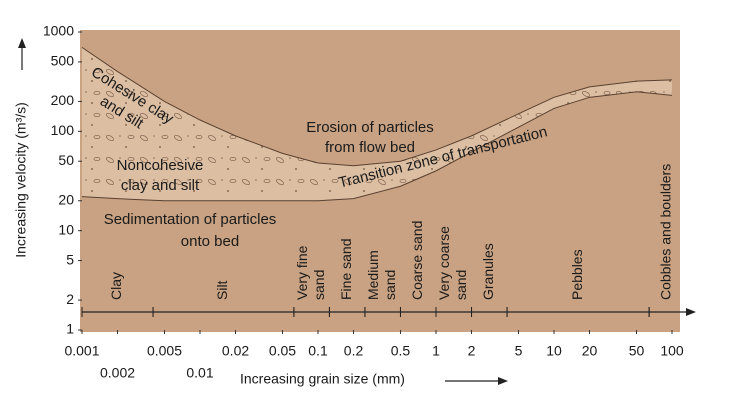 Image resolution: width=732 pixels, height=407 pixels. I want to click on class-label: Silt, so click(222, 290).